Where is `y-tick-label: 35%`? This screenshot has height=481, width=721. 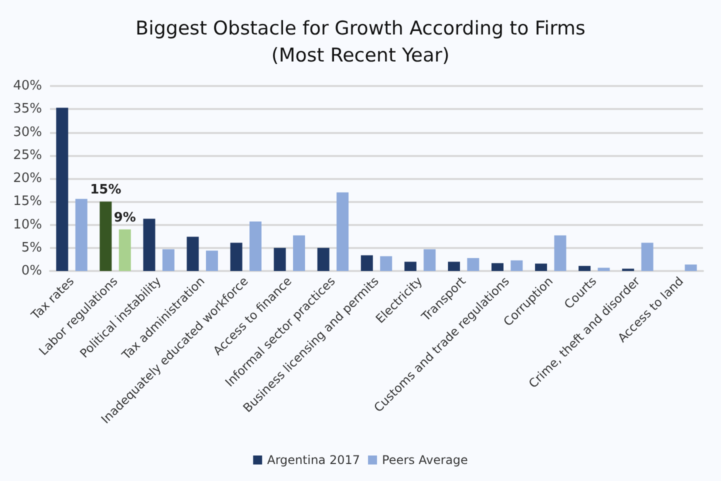
y-tick-label: 35% is located at coordinates (27, 109).